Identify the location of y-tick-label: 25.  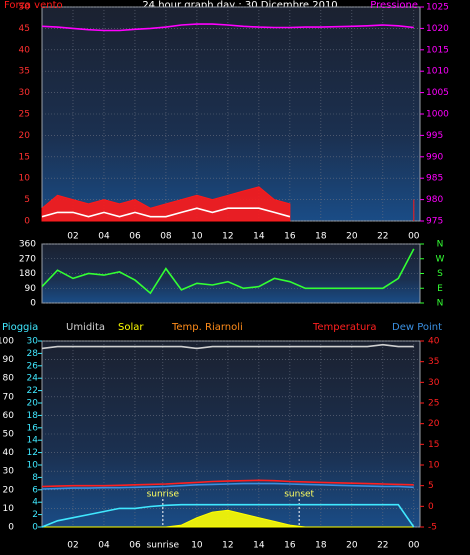
(24, 115).